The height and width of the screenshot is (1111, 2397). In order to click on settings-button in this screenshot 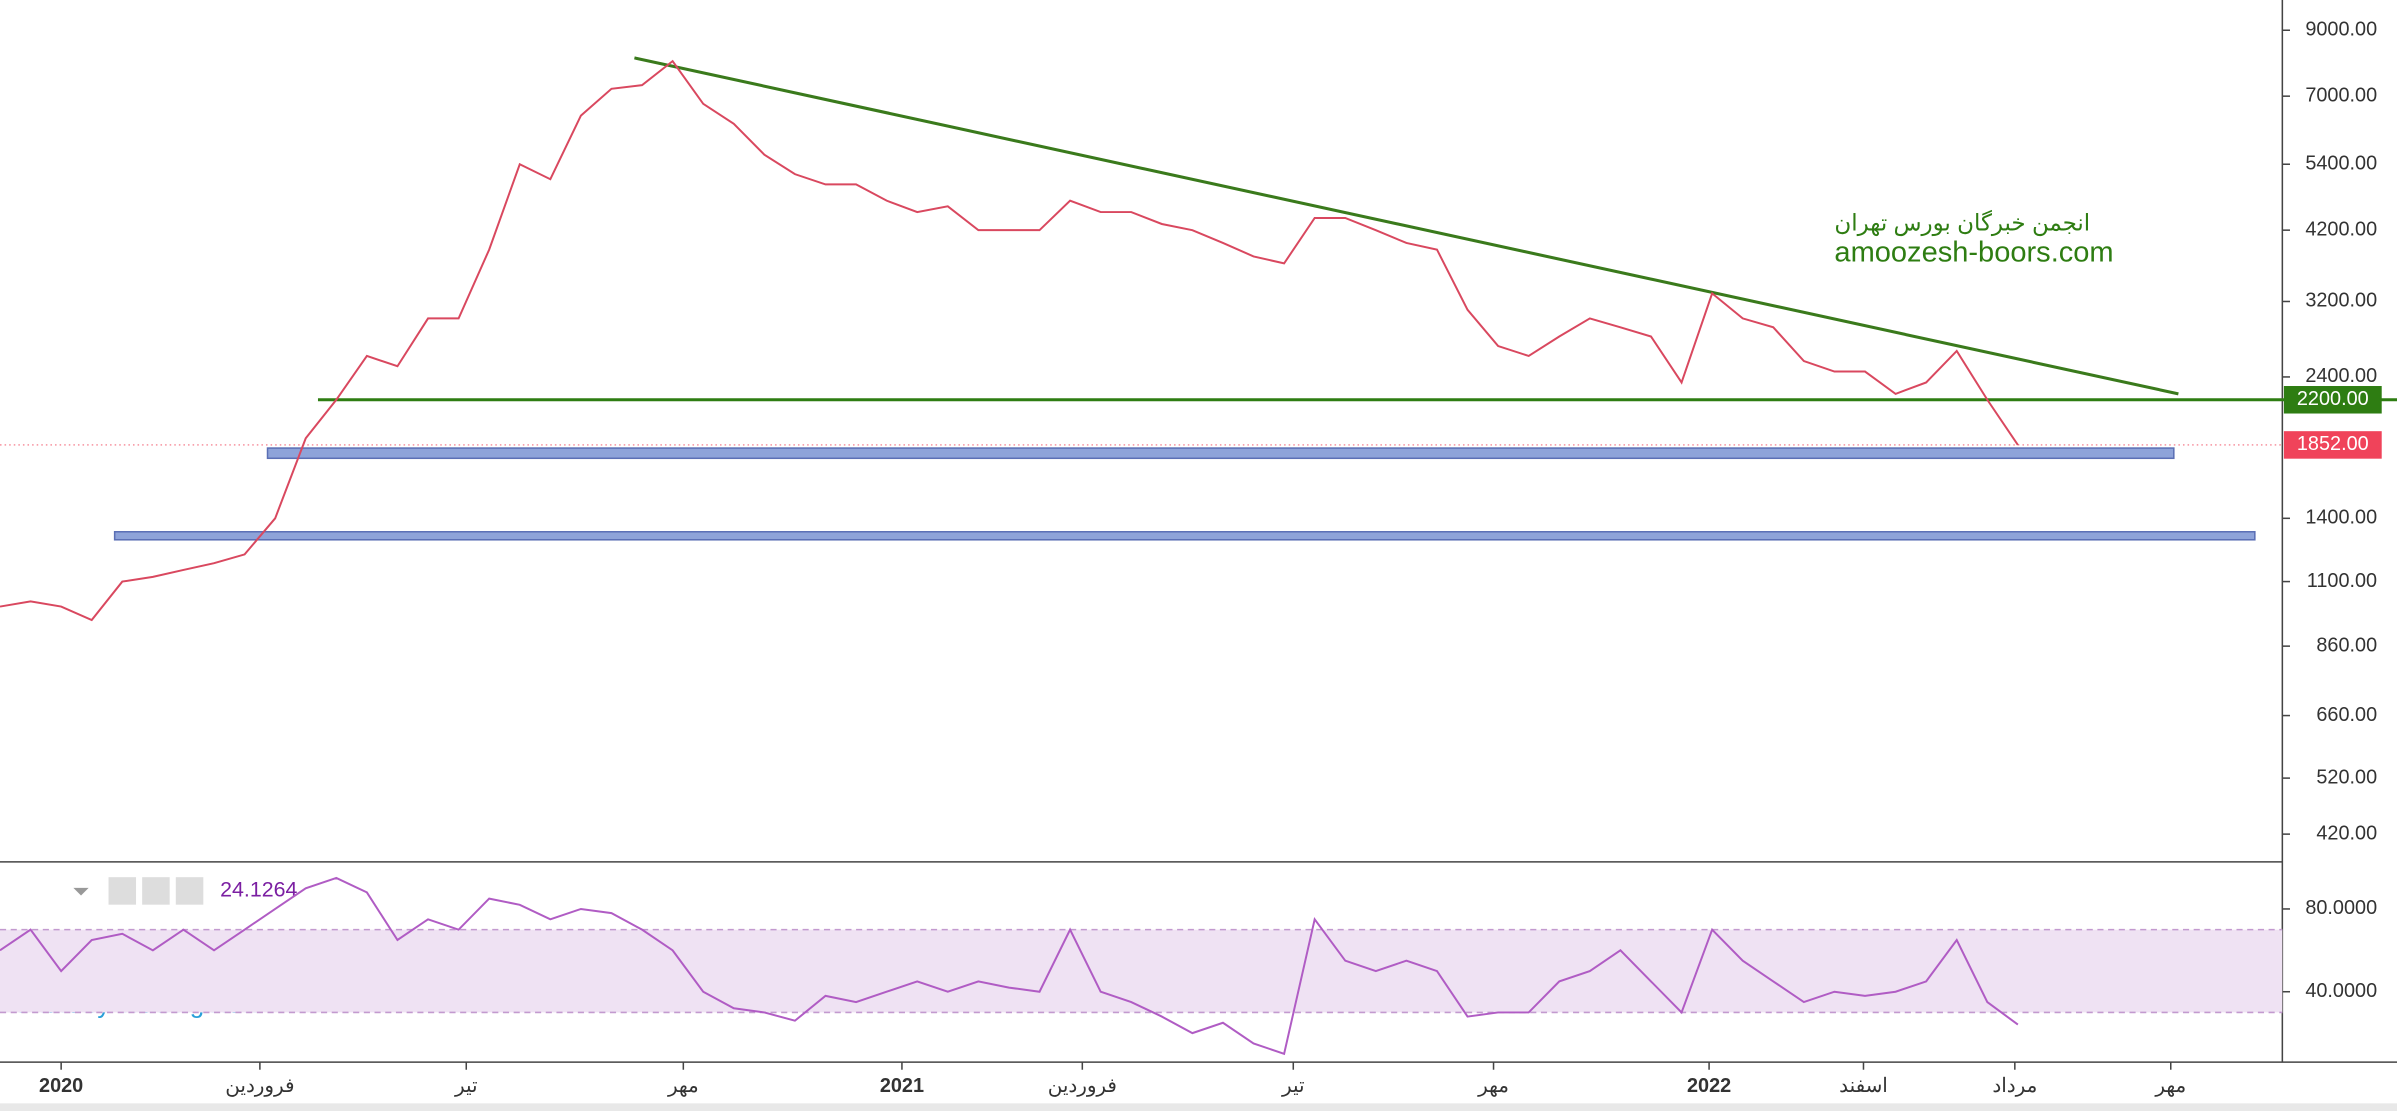, I will do `click(156, 891)`.